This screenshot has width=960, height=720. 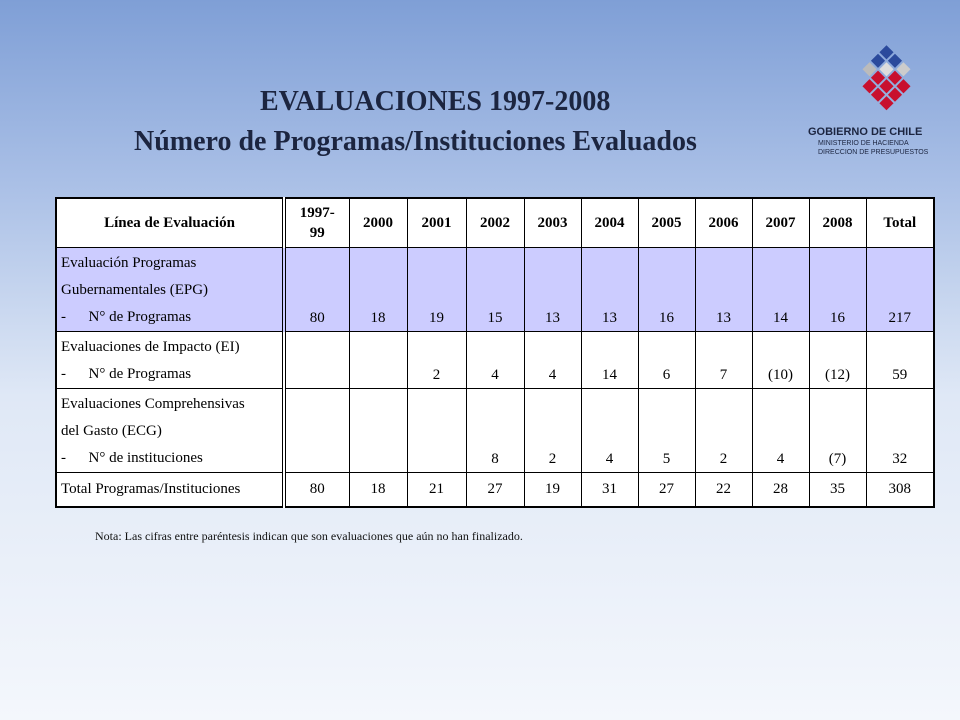 I want to click on header-text: 2000, so click(x=378, y=222).